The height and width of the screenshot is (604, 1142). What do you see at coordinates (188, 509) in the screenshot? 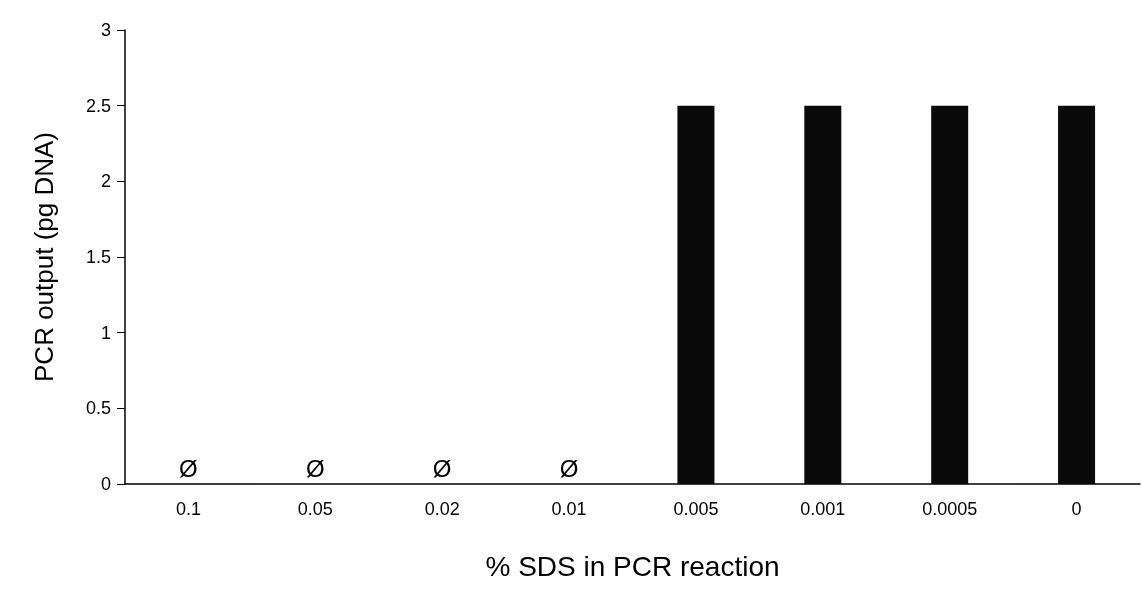
I see `x-tick-label: 0.1` at bounding box center [188, 509].